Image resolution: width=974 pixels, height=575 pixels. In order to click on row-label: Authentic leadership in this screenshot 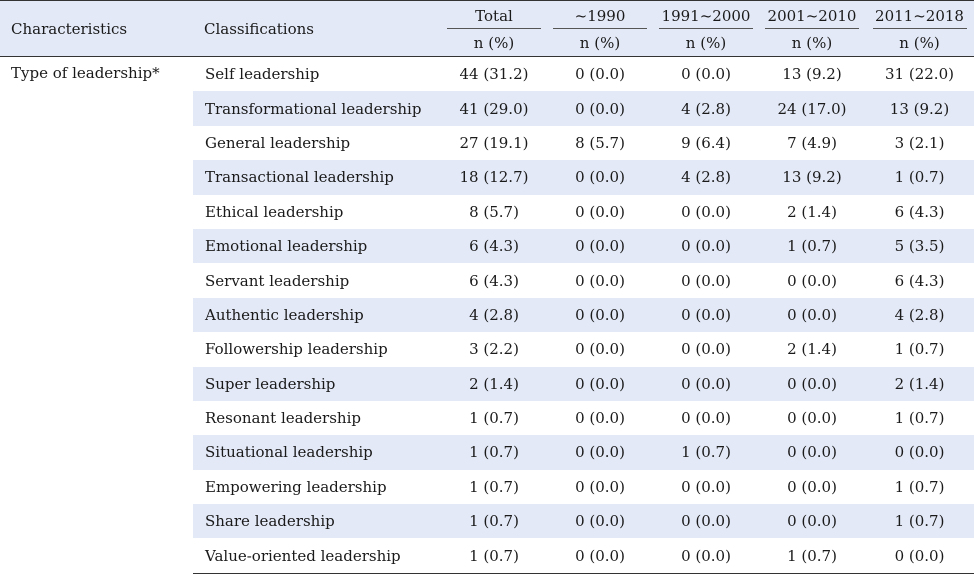, I will do `click(317, 315)`.